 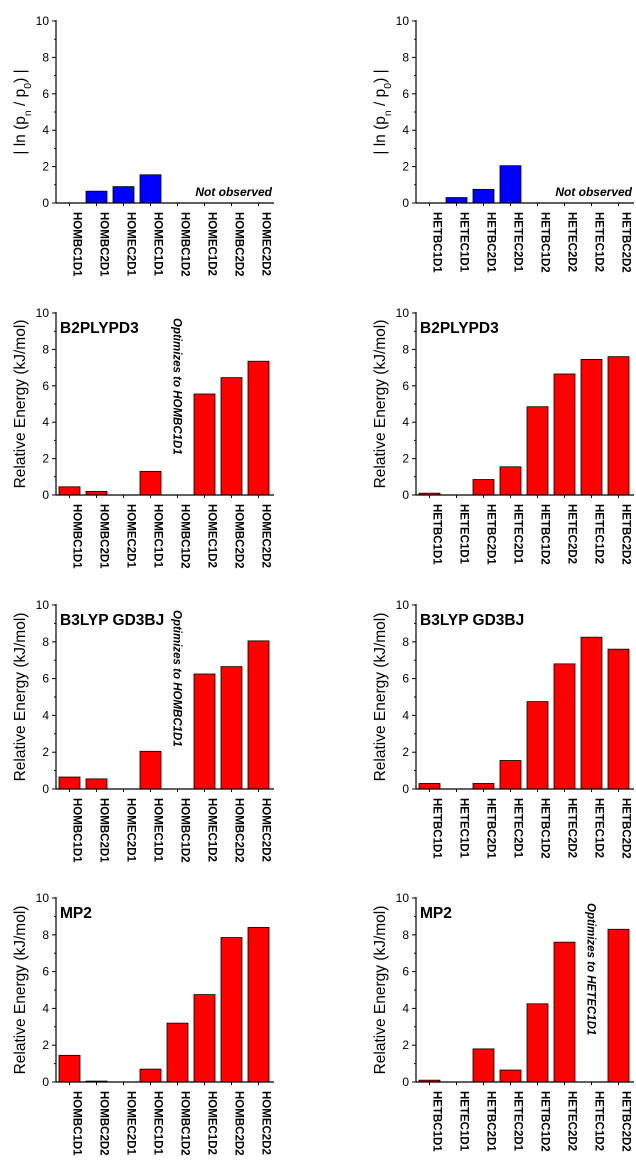 What do you see at coordinates (99, 328) in the screenshot?
I see `panel-title: B2PLYPD3` at bounding box center [99, 328].